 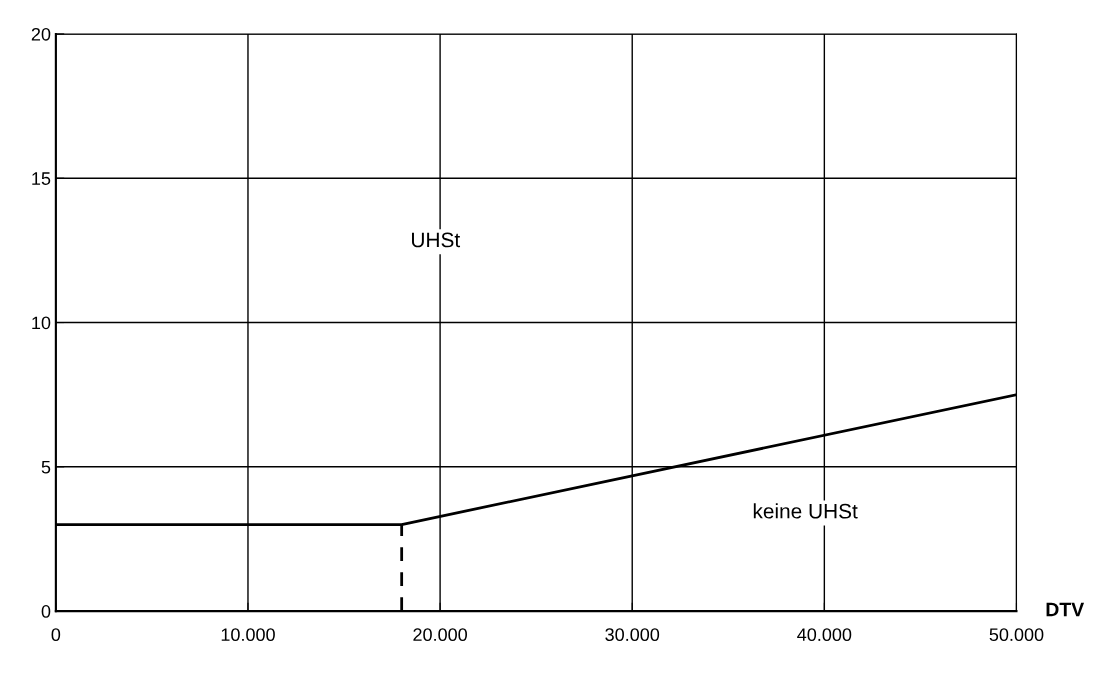 What do you see at coordinates (805, 511) in the screenshot?
I see `annotation: keine UHSt` at bounding box center [805, 511].